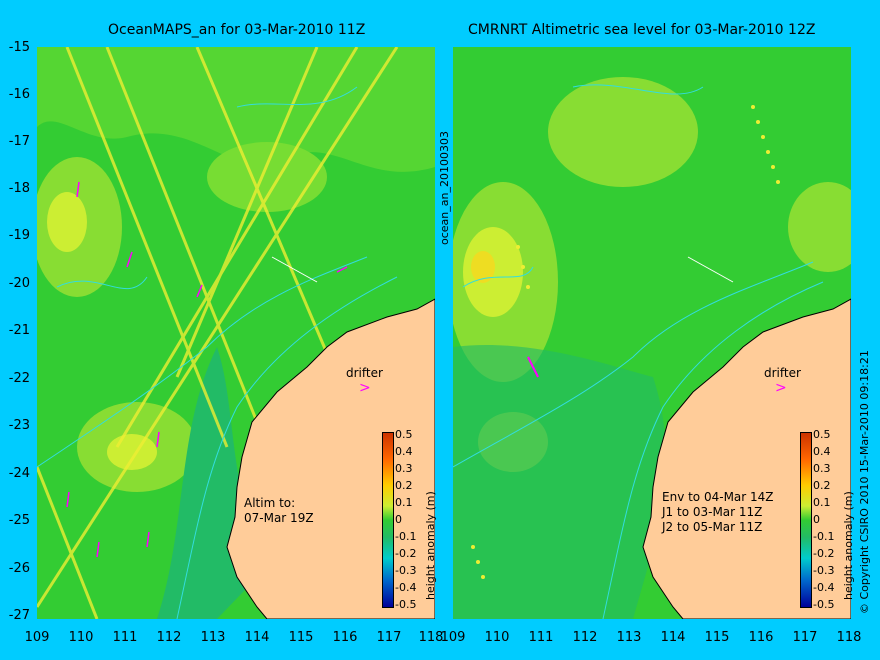  I want to click on y-tick-label: -25, so click(19, 520).